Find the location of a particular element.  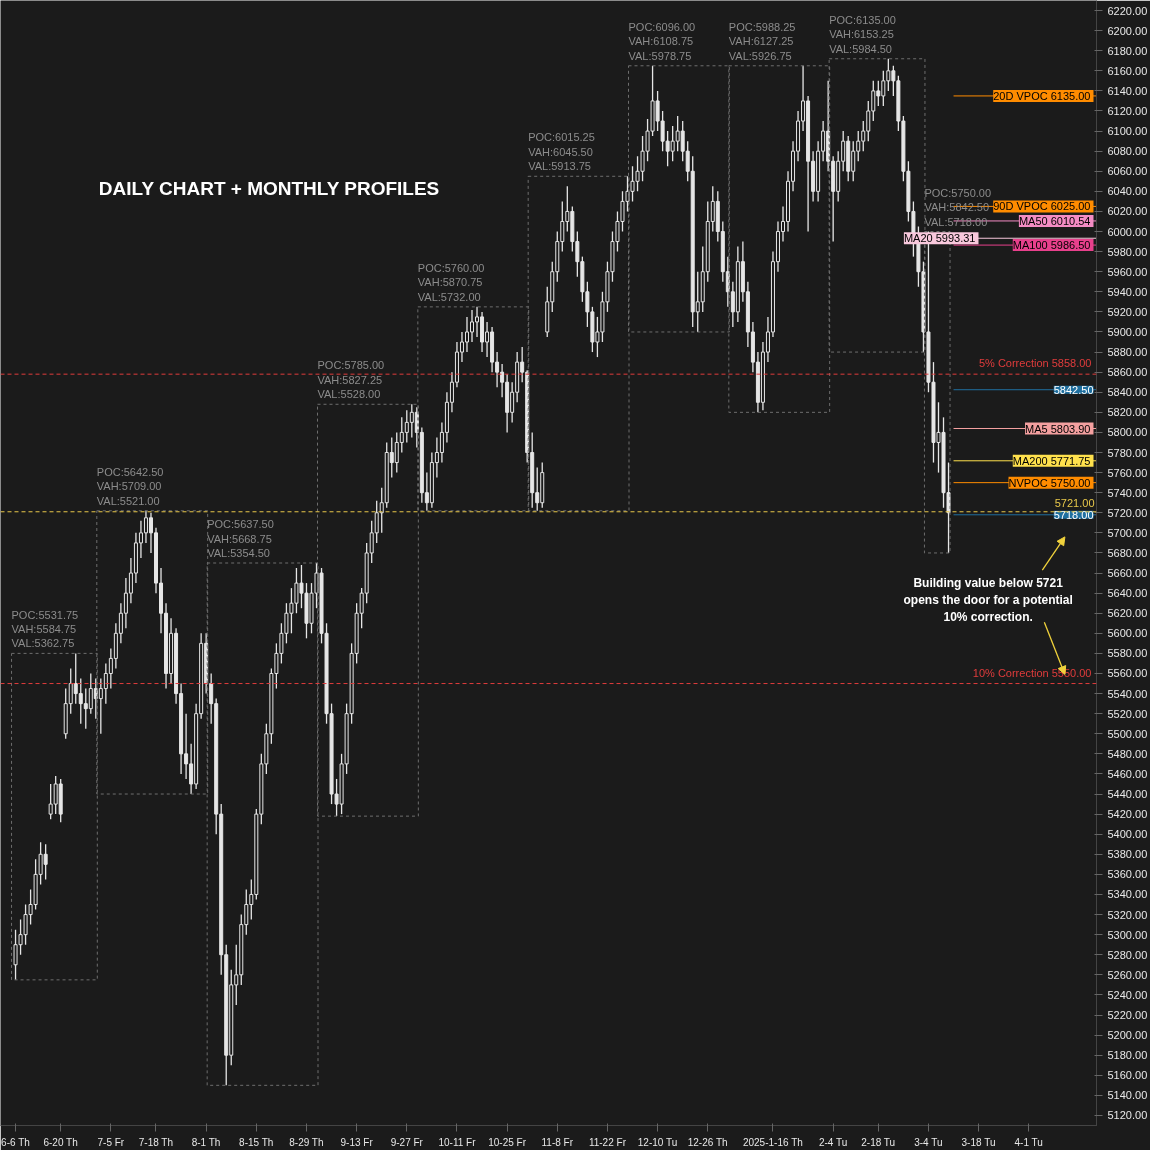

y-tick-label: 5660.00 is located at coordinates (1127, 573).